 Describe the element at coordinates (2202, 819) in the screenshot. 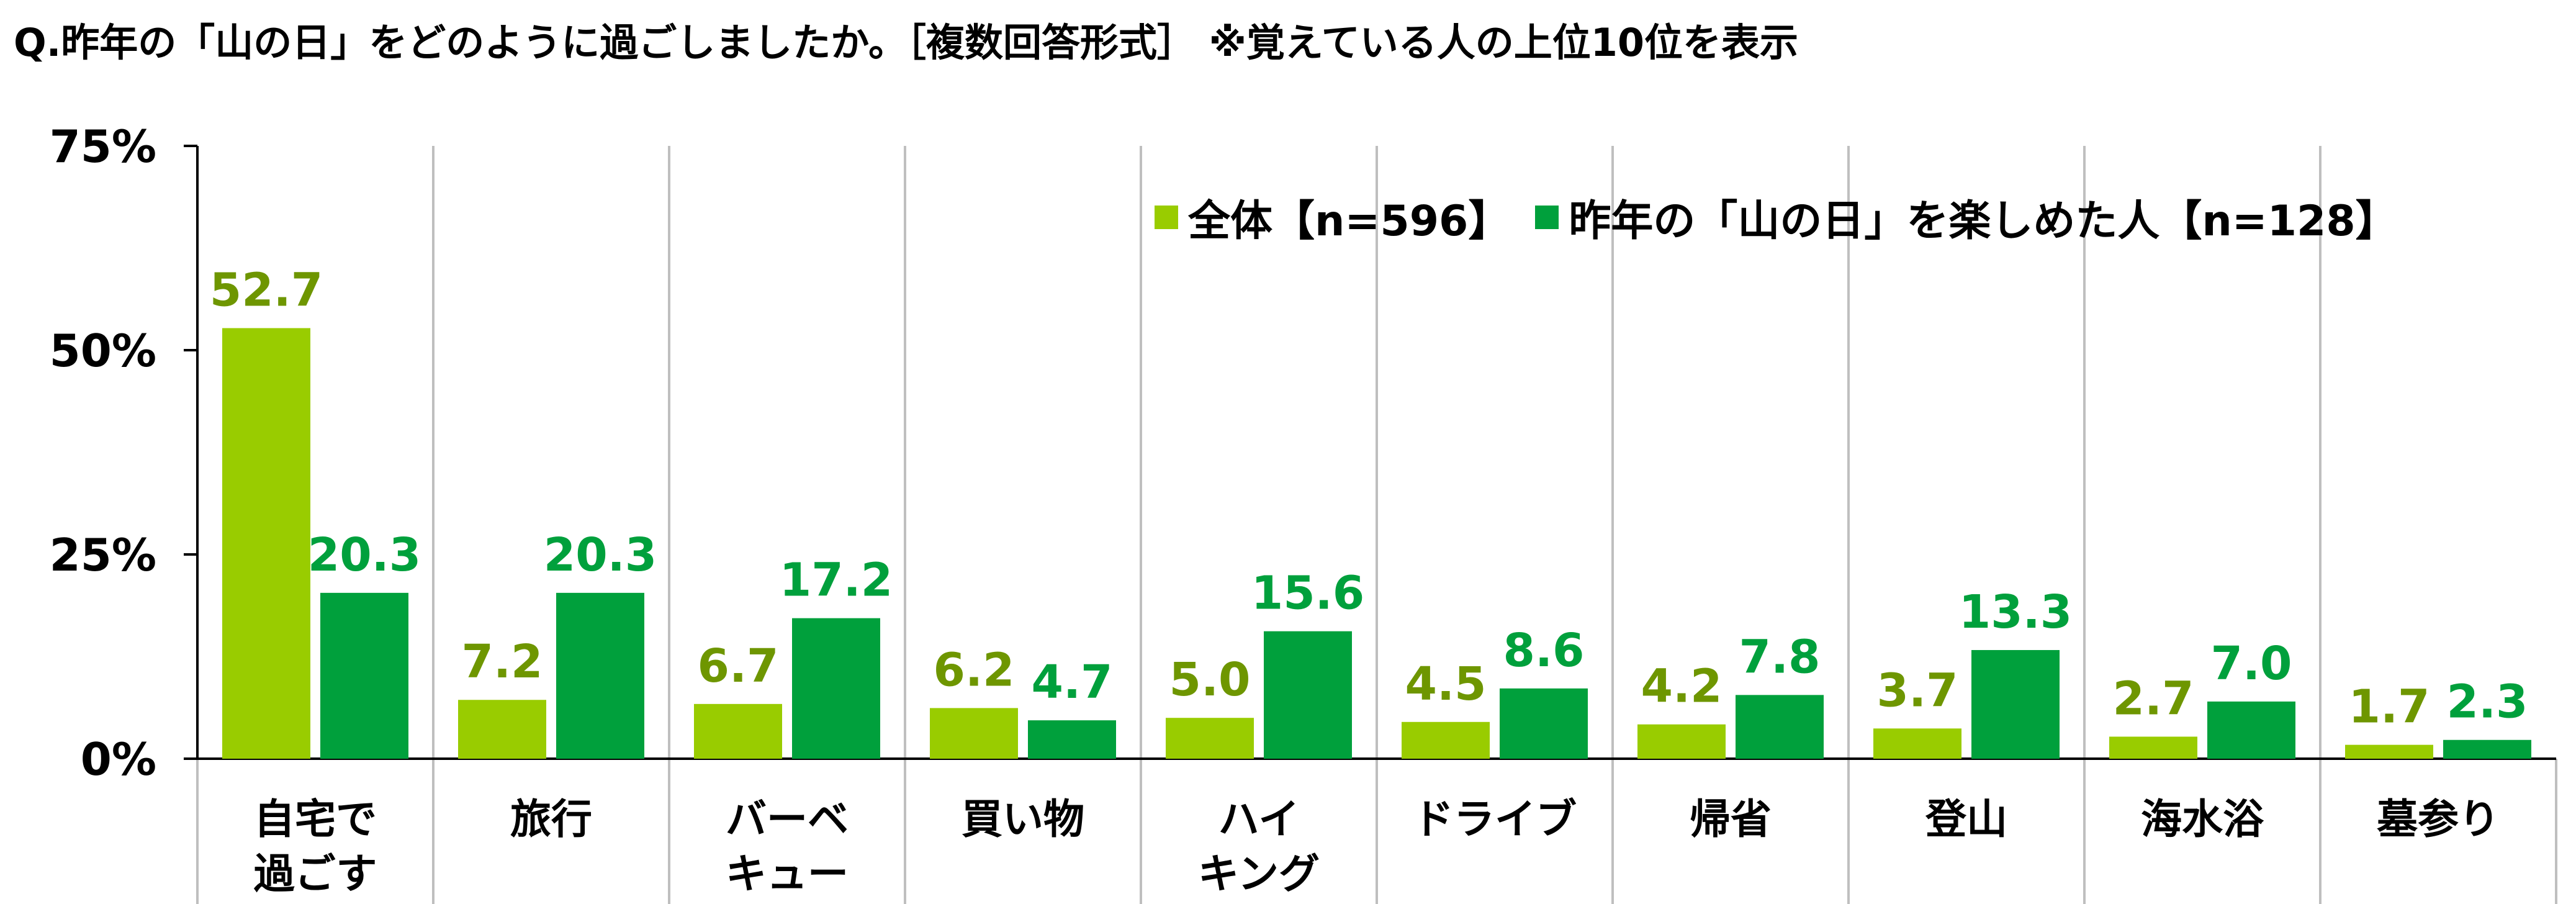

I see `category-label: 海水浴` at that location.